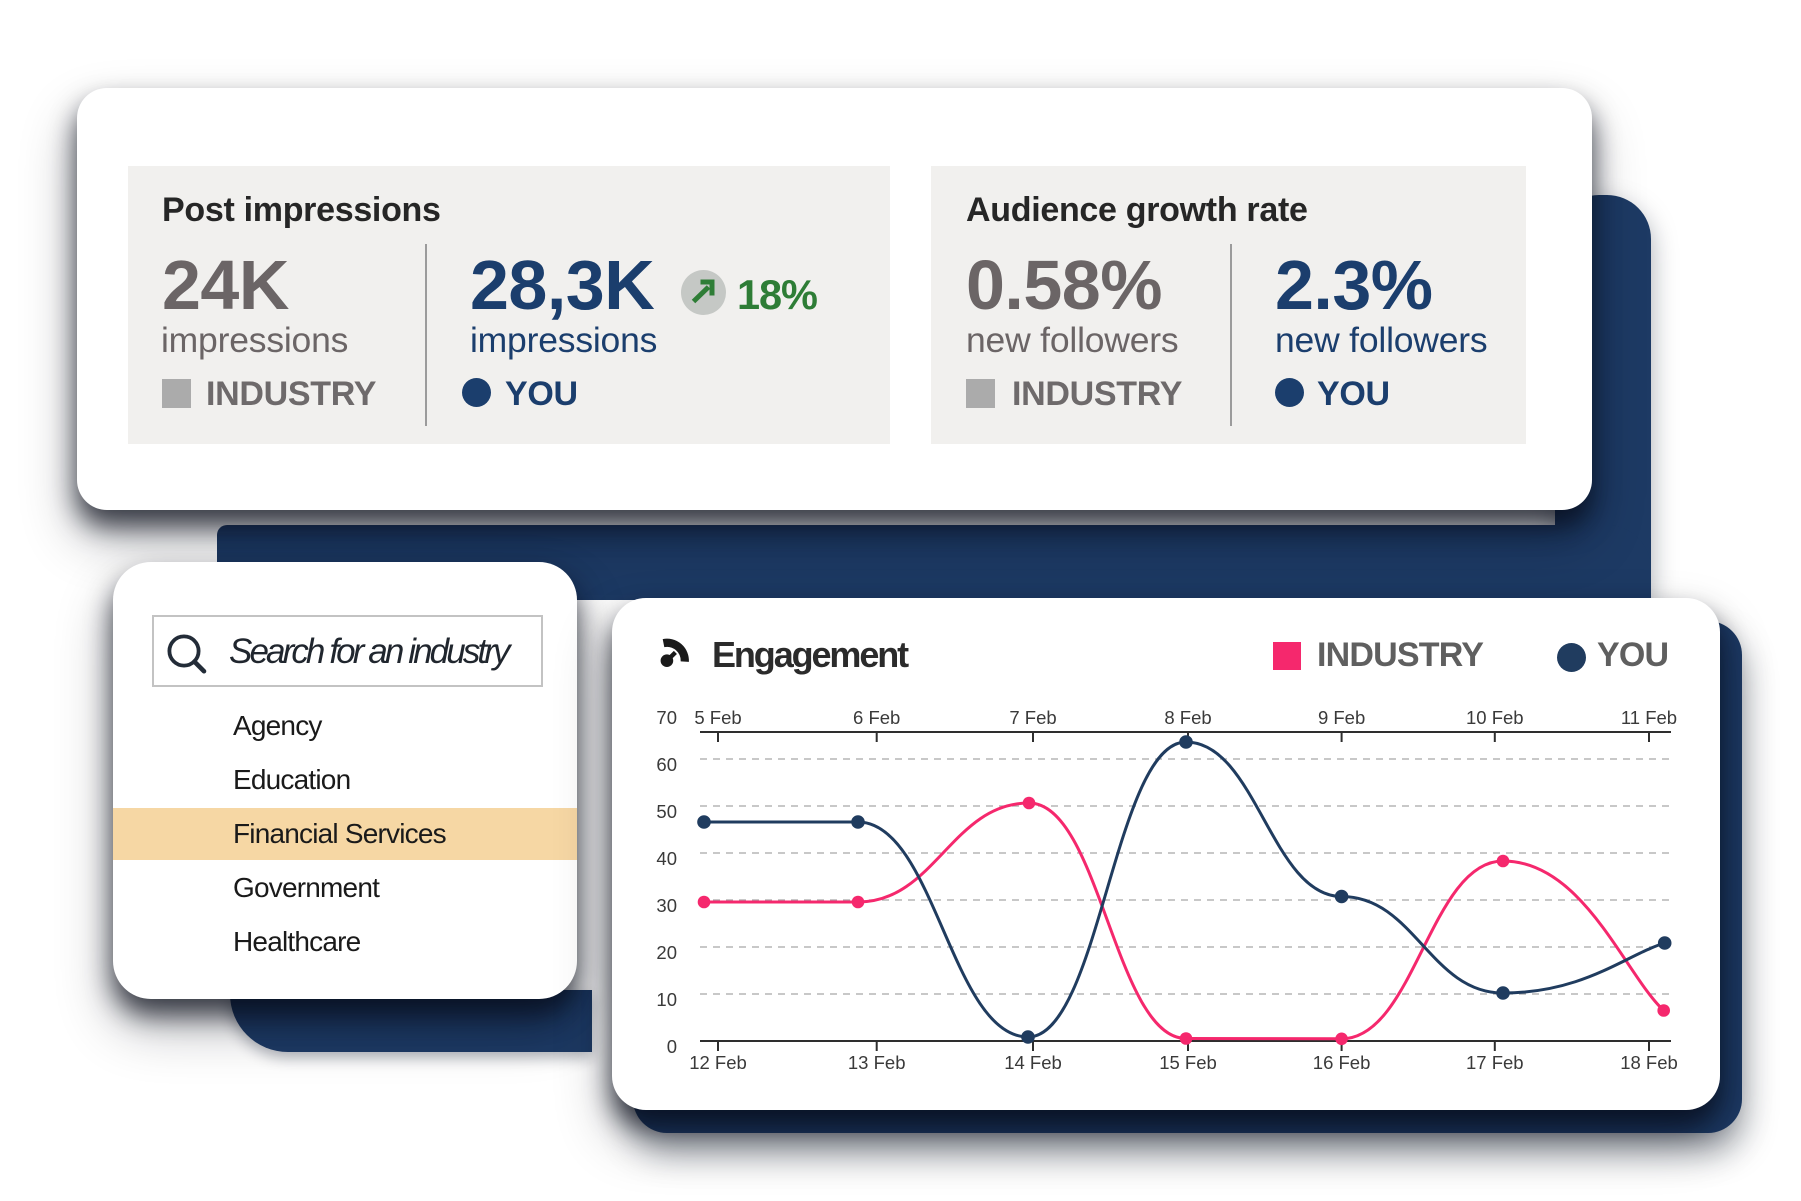  What do you see at coordinates (877, 1062) in the screenshot?
I see `svg-text: 13 Feb` at bounding box center [877, 1062].